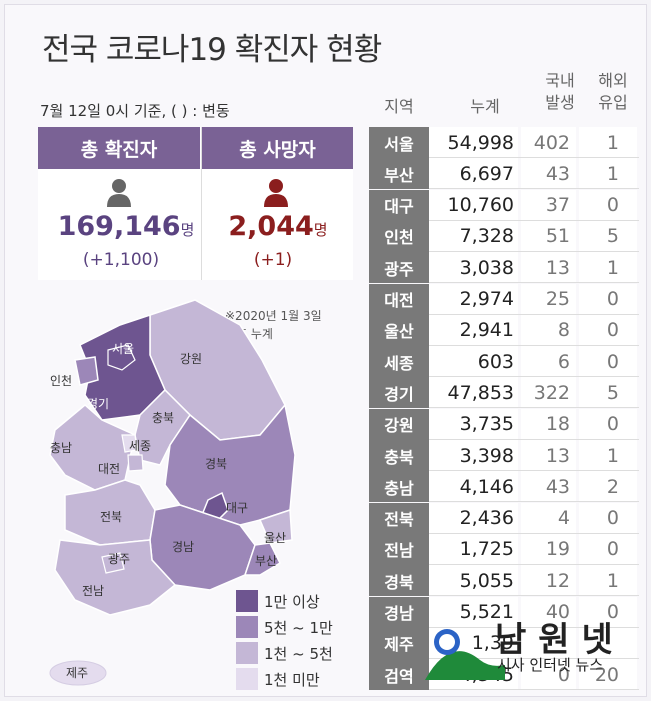 The height and width of the screenshot is (701, 651). Describe the element at coordinates (548, 362) in the screenshot. I see `cell-domestic: 6` at that location.